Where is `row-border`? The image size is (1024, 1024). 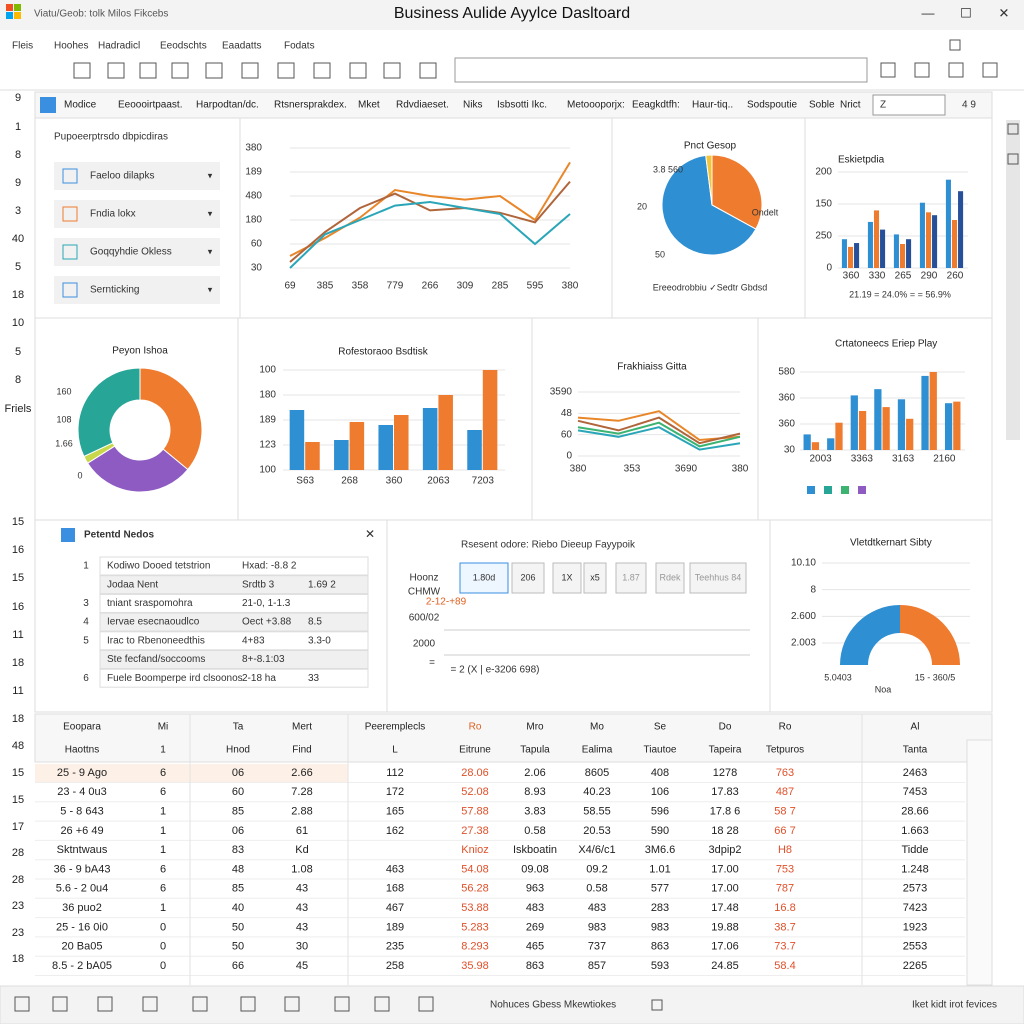 row-border is located at coordinates (234, 603).